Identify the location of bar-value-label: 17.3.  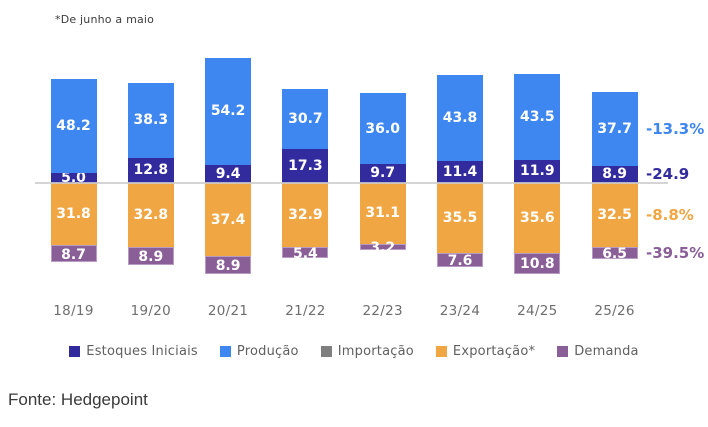
(305, 166).